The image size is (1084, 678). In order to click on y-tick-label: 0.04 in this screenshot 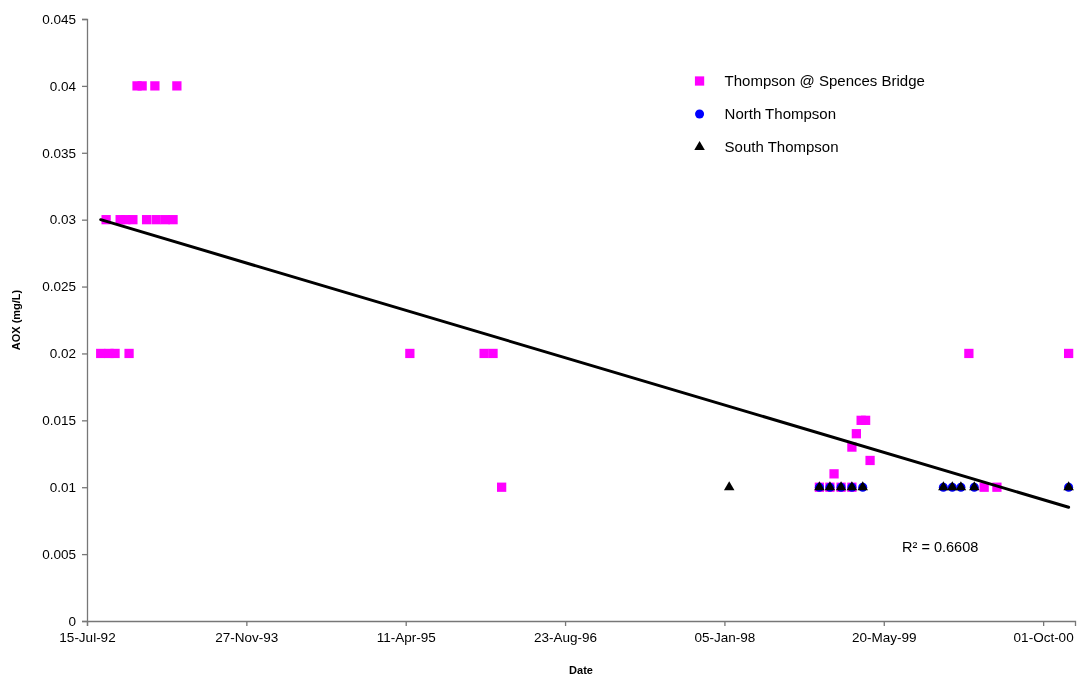, I will do `click(63, 86)`.